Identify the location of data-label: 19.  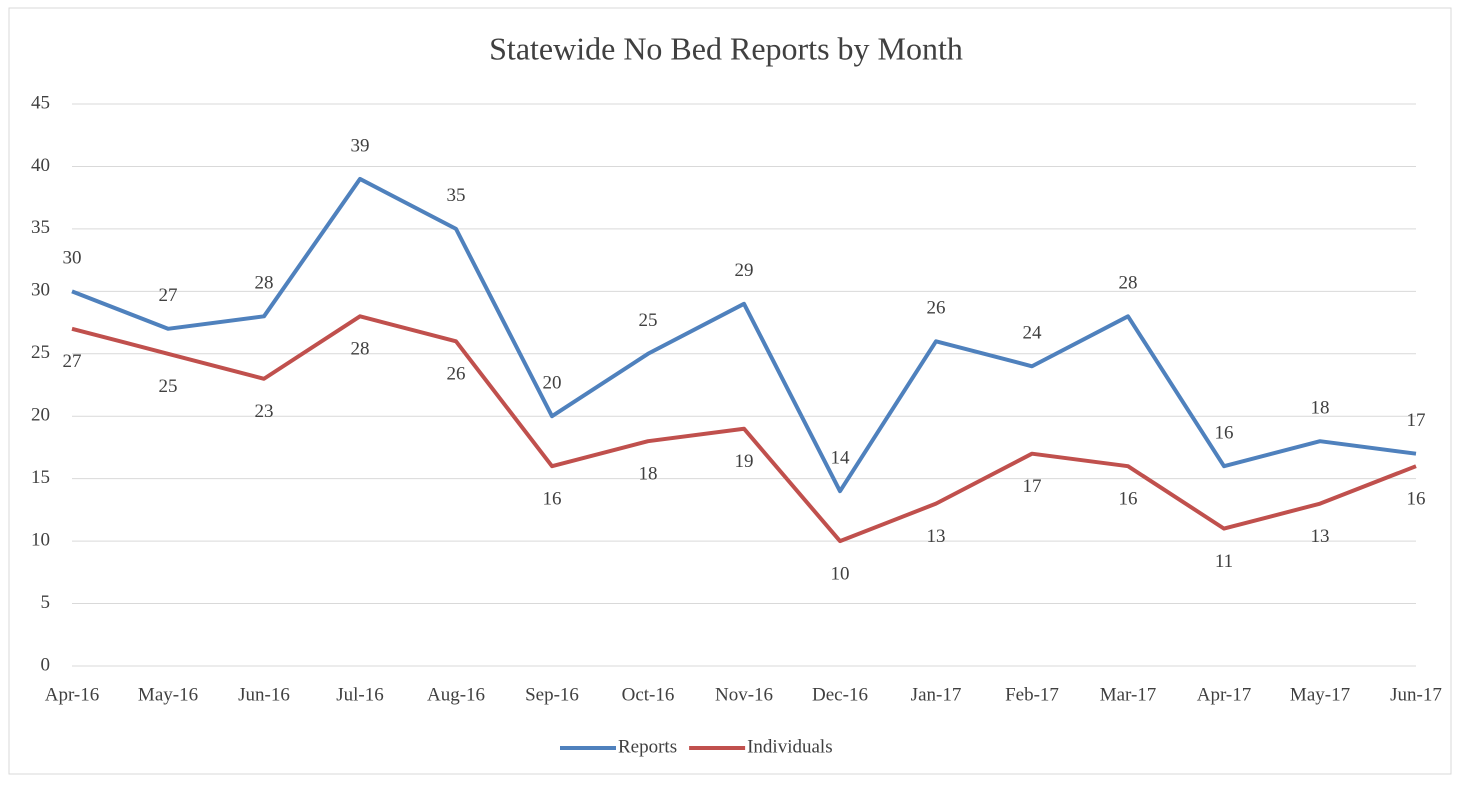
(744, 461).